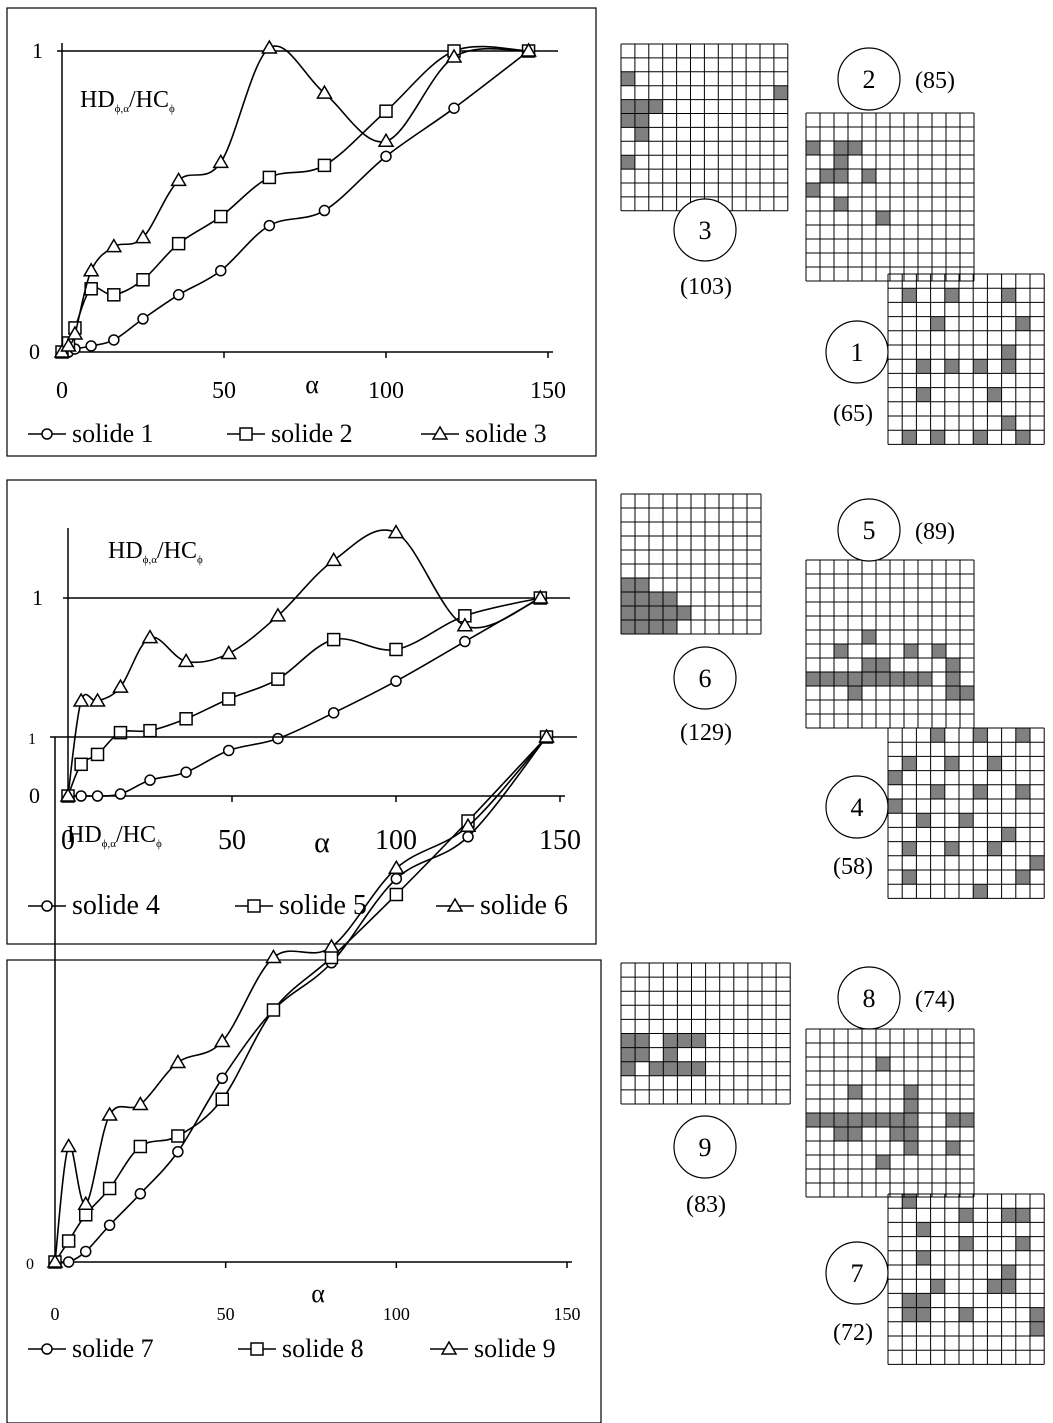  Describe the element at coordinates (116, 905) in the screenshot. I see `legend-label: solide 4` at that location.